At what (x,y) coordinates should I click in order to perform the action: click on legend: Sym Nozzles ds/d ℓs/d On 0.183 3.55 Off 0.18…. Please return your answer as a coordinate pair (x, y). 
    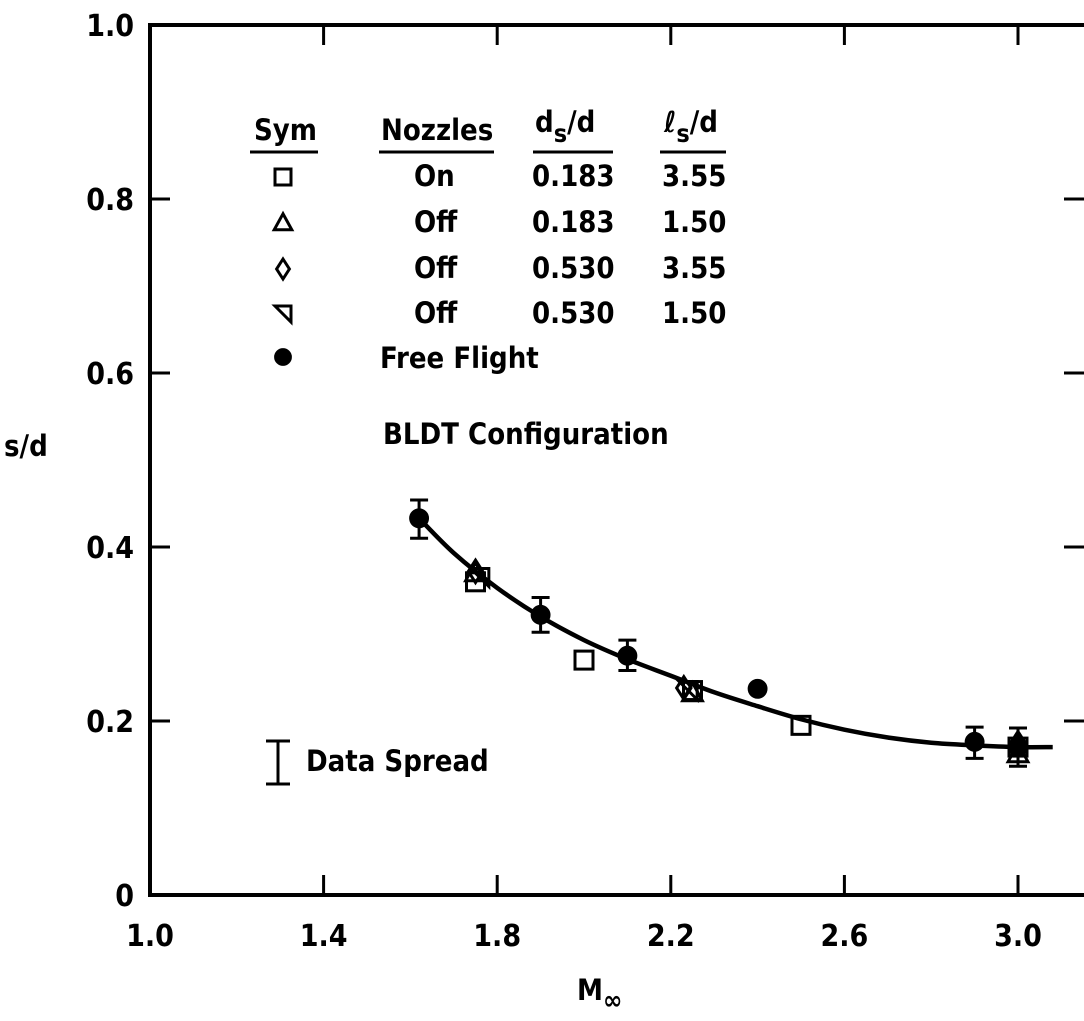
    Looking at the image, I should click on (488, 240).